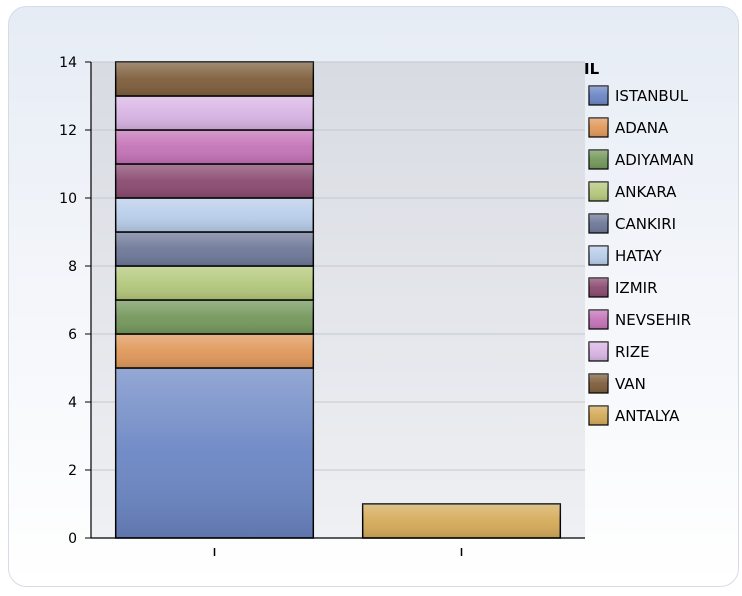 The image size is (742, 596). I want to click on y-tick-label: 12, so click(68, 131).